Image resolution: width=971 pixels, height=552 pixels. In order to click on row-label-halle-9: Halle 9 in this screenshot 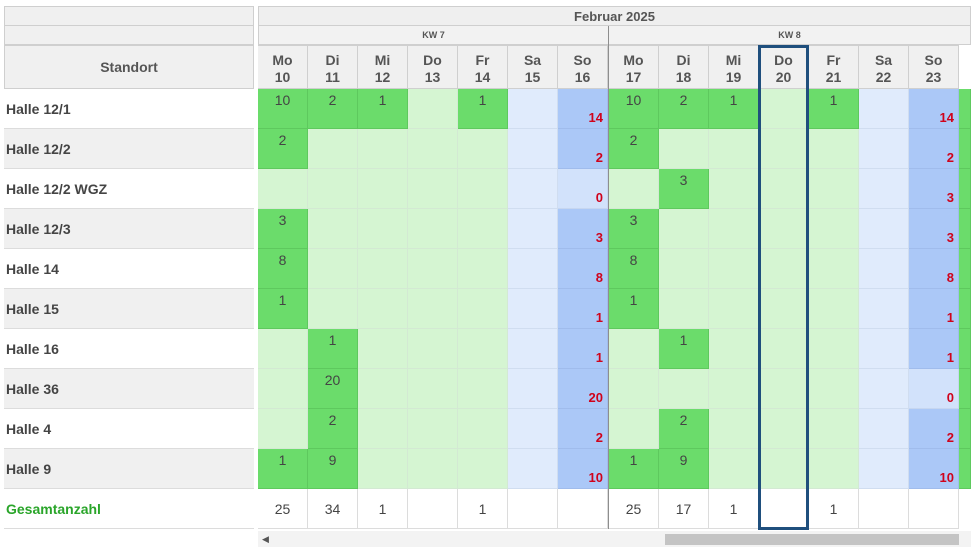, I will do `click(129, 469)`.